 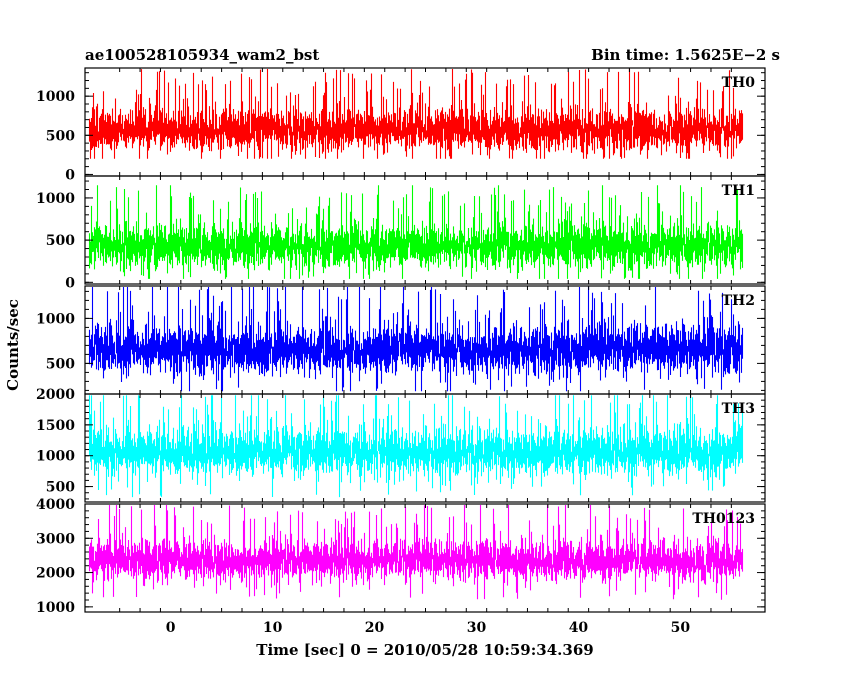 I want to click on panel-th1: 0 500 1000 TH1, so click(x=401, y=233).